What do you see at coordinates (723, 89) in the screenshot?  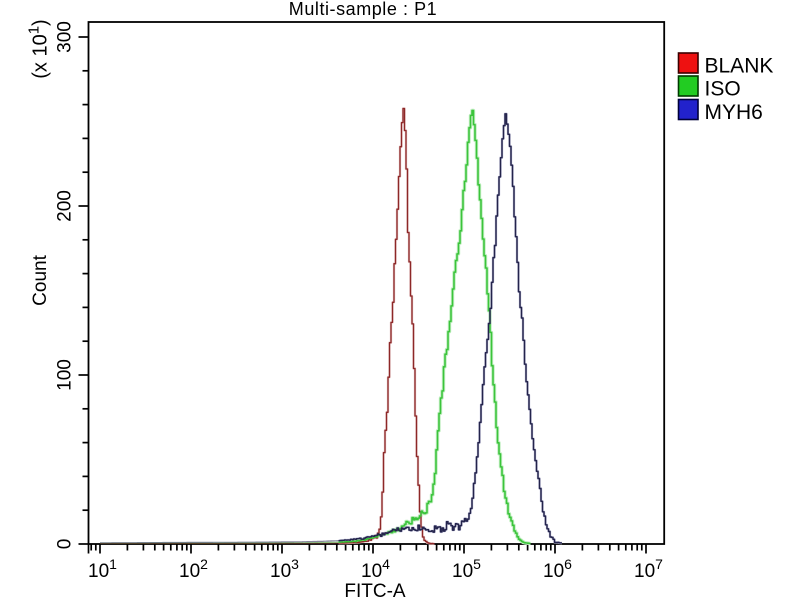 I see `svg-text: ISO` at bounding box center [723, 89].